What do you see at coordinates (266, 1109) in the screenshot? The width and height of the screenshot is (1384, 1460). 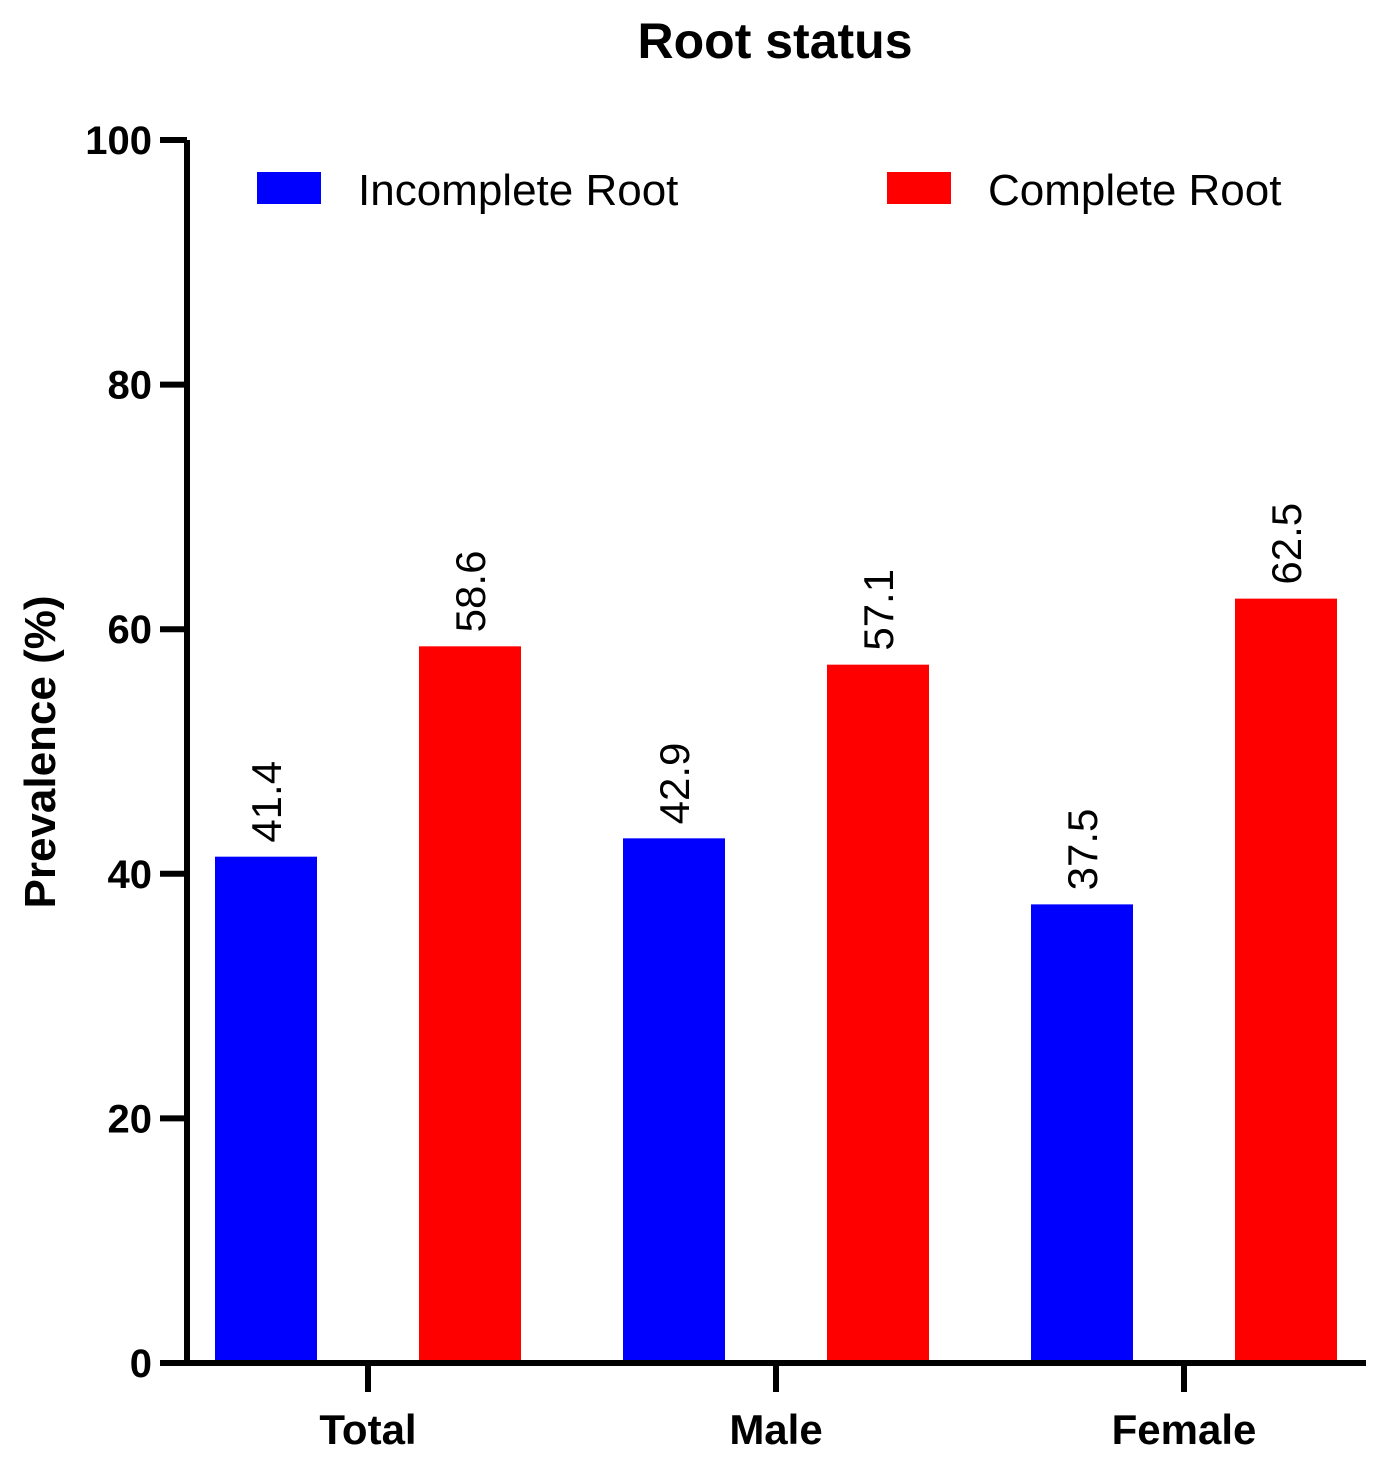 I see `bar-incomplete-root-total` at bounding box center [266, 1109].